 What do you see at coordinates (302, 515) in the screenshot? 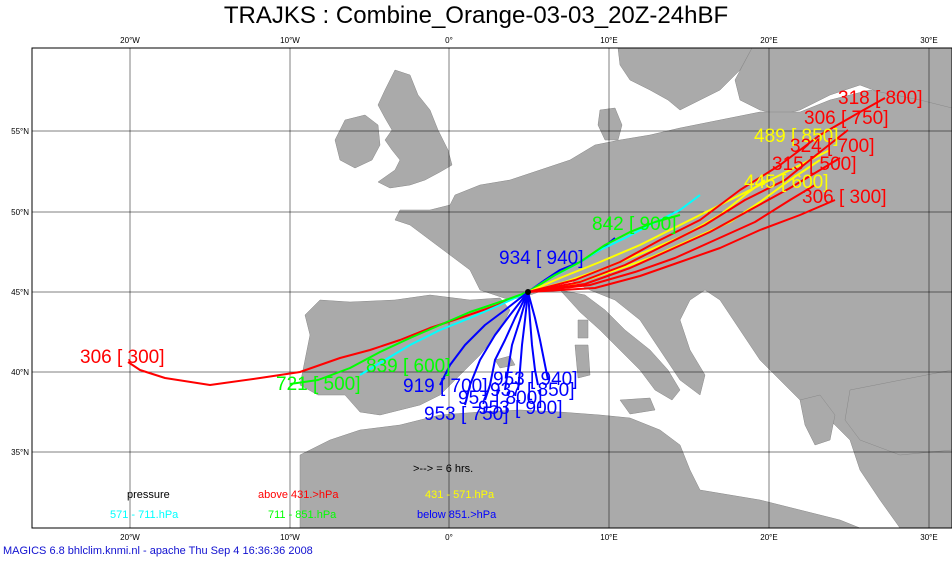
I see `legend-711-851: 711 - 851.hPa` at bounding box center [302, 515].